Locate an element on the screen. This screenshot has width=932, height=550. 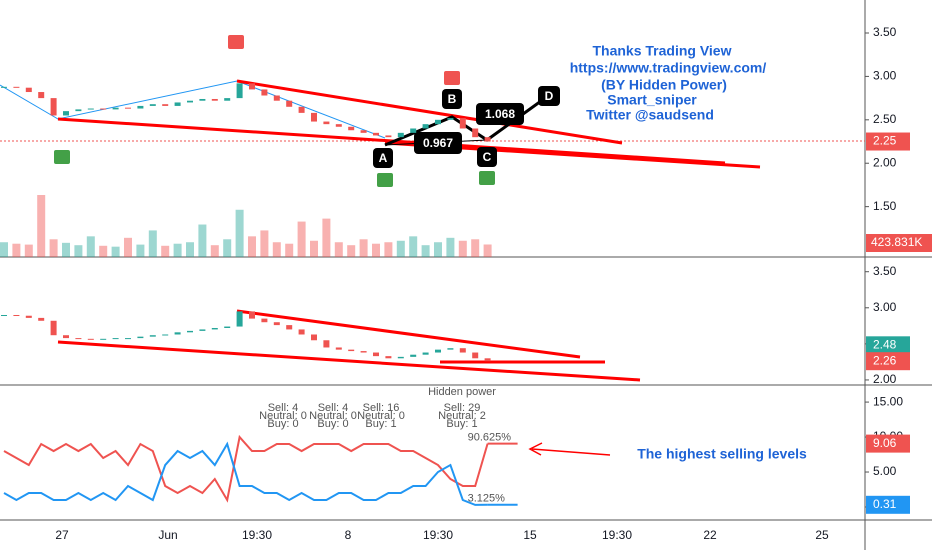
credit-text: https://www.tradingview.com/ is located at coordinates (668, 68).